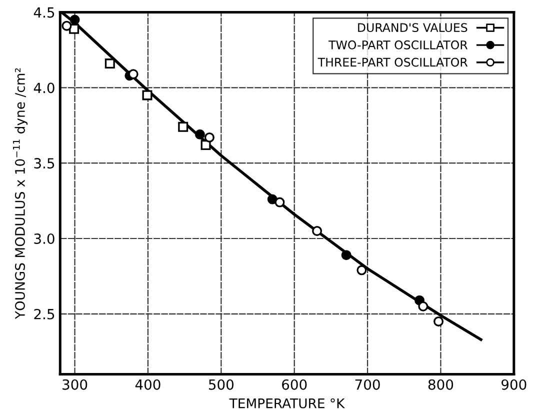  Describe the element at coordinates (147, 384) in the screenshot. I see `x-tick-label: 400` at that location.